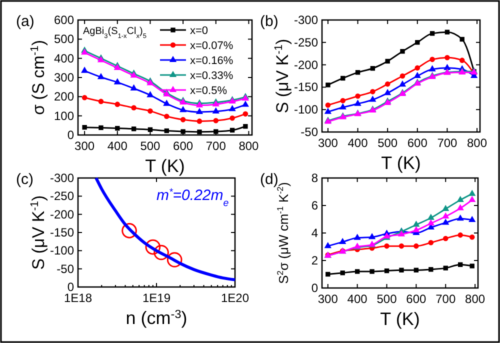  What do you see at coordinates (25, 179) in the screenshot?
I see `chart-title: (c)` at bounding box center [25, 179].